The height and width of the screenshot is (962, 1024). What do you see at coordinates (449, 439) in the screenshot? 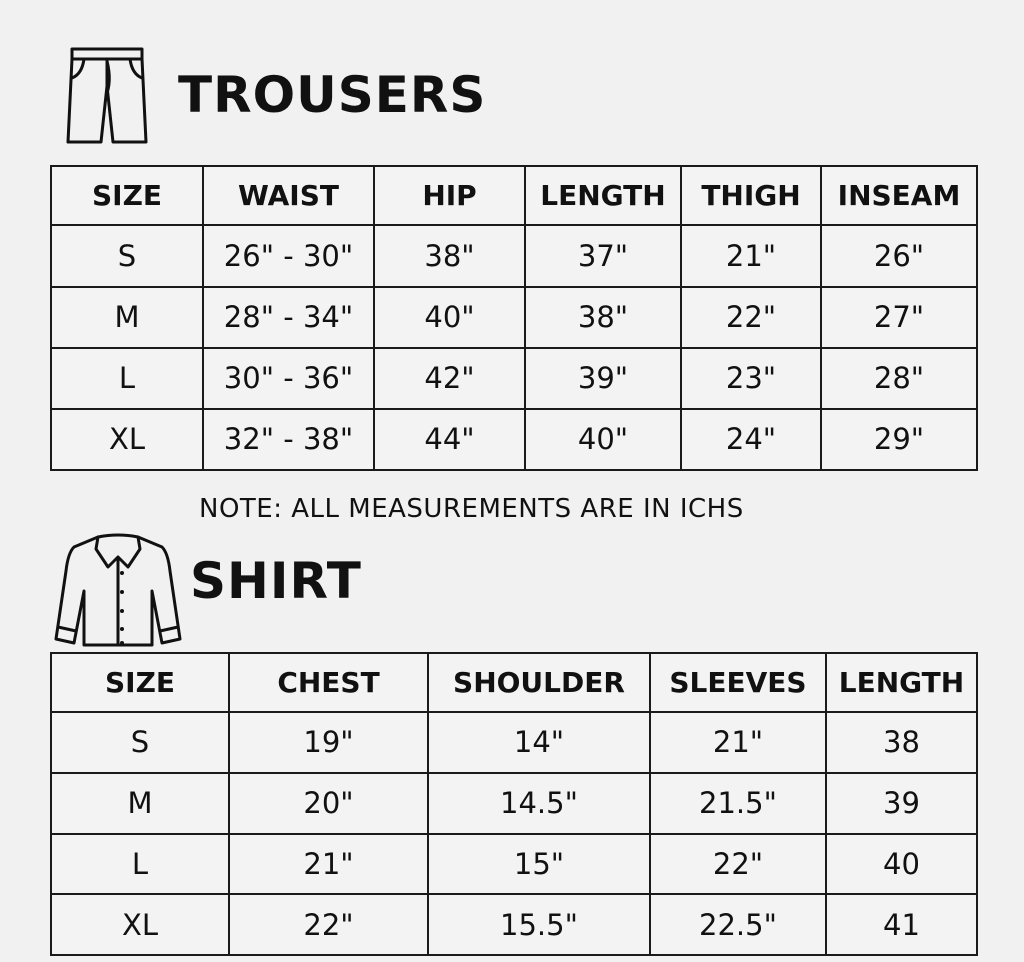
I see `table-cell: 44"` at bounding box center [449, 439].